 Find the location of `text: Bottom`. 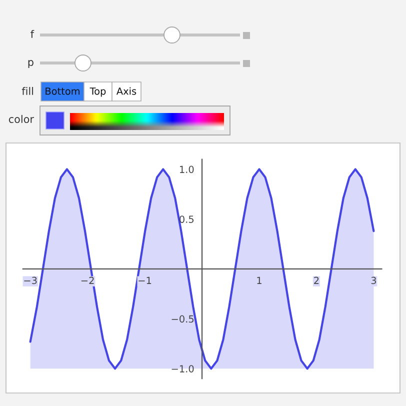

text: Bottom is located at coordinates (63, 91).